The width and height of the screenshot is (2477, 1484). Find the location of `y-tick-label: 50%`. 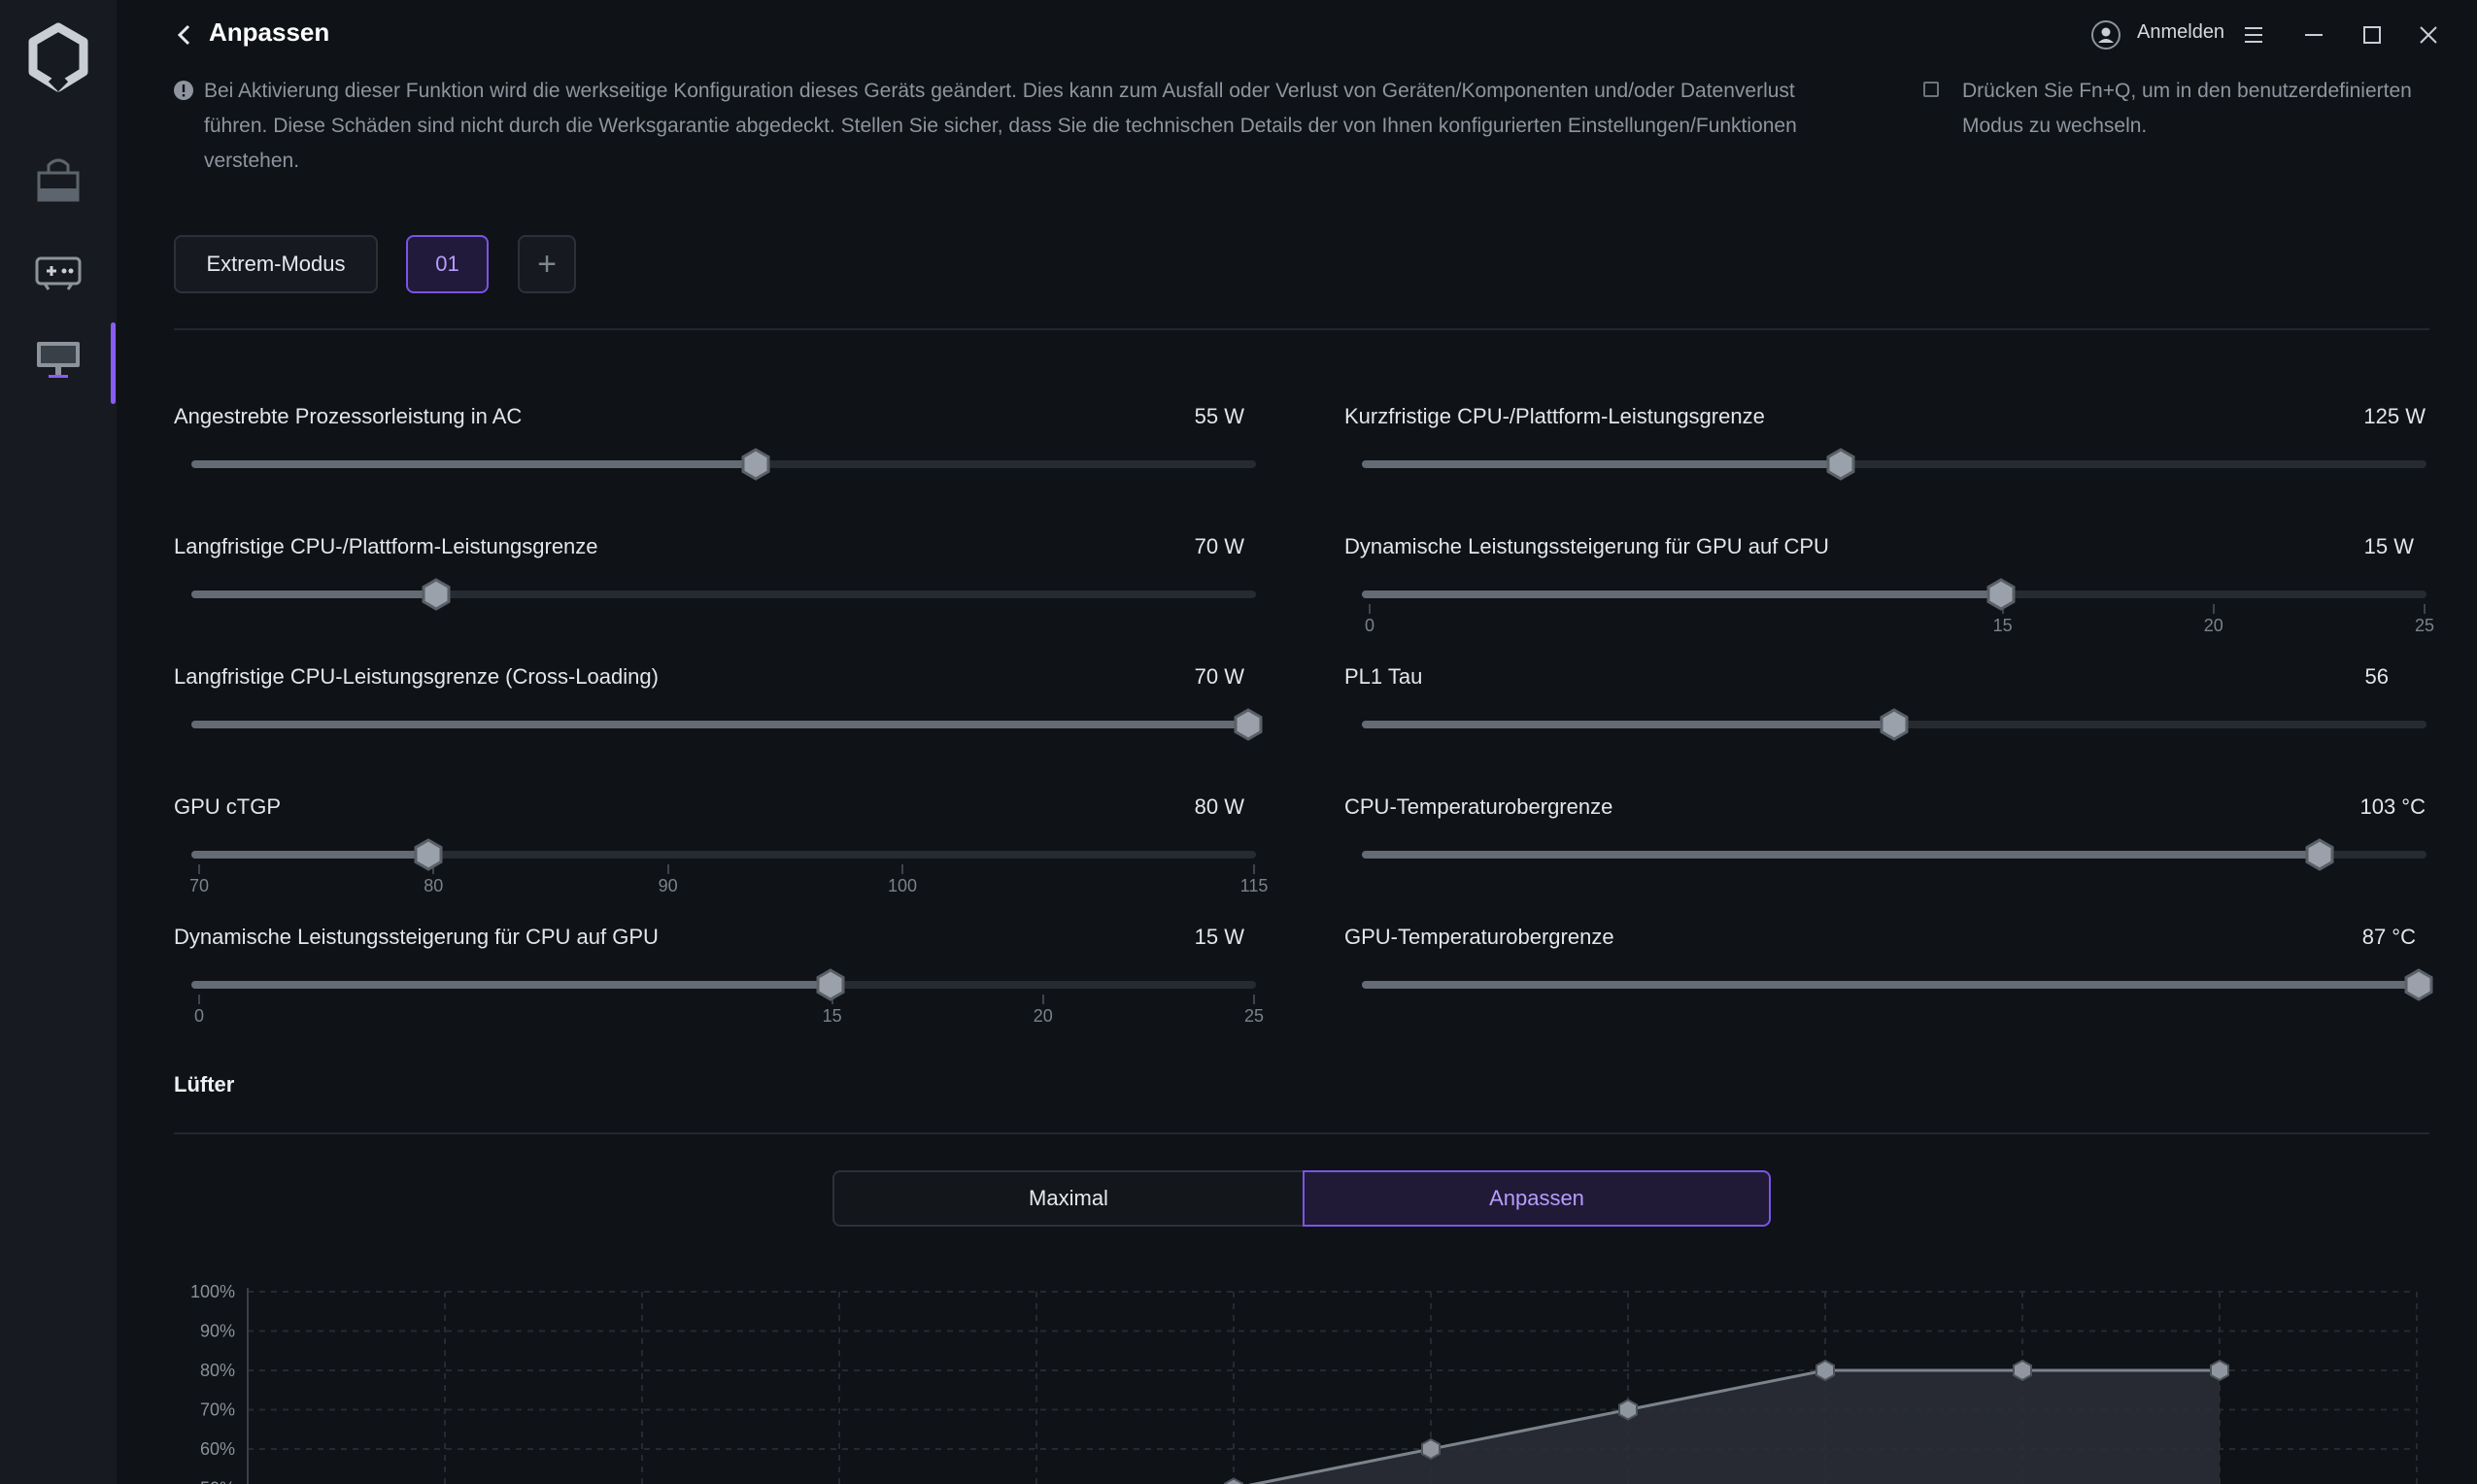

y-tick-label: 50% is located at coordinates (218, 1481).